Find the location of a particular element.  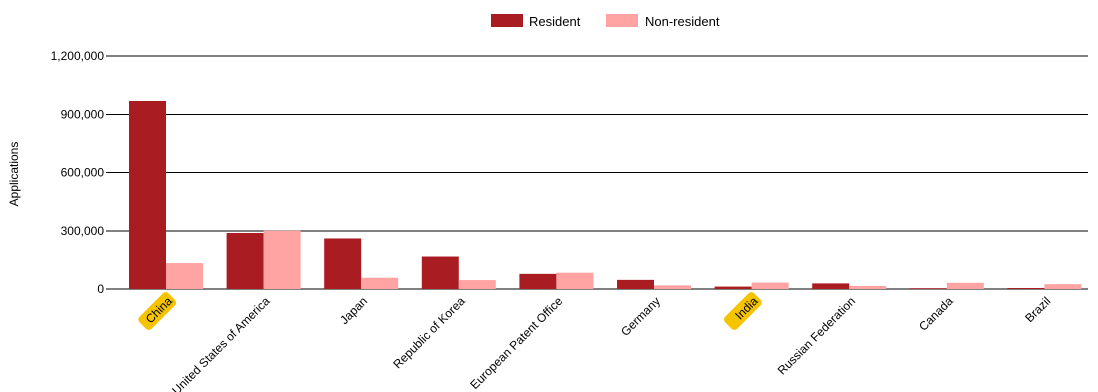

x-tick-label: Republic of Korea is located at coordinates (429, 333).